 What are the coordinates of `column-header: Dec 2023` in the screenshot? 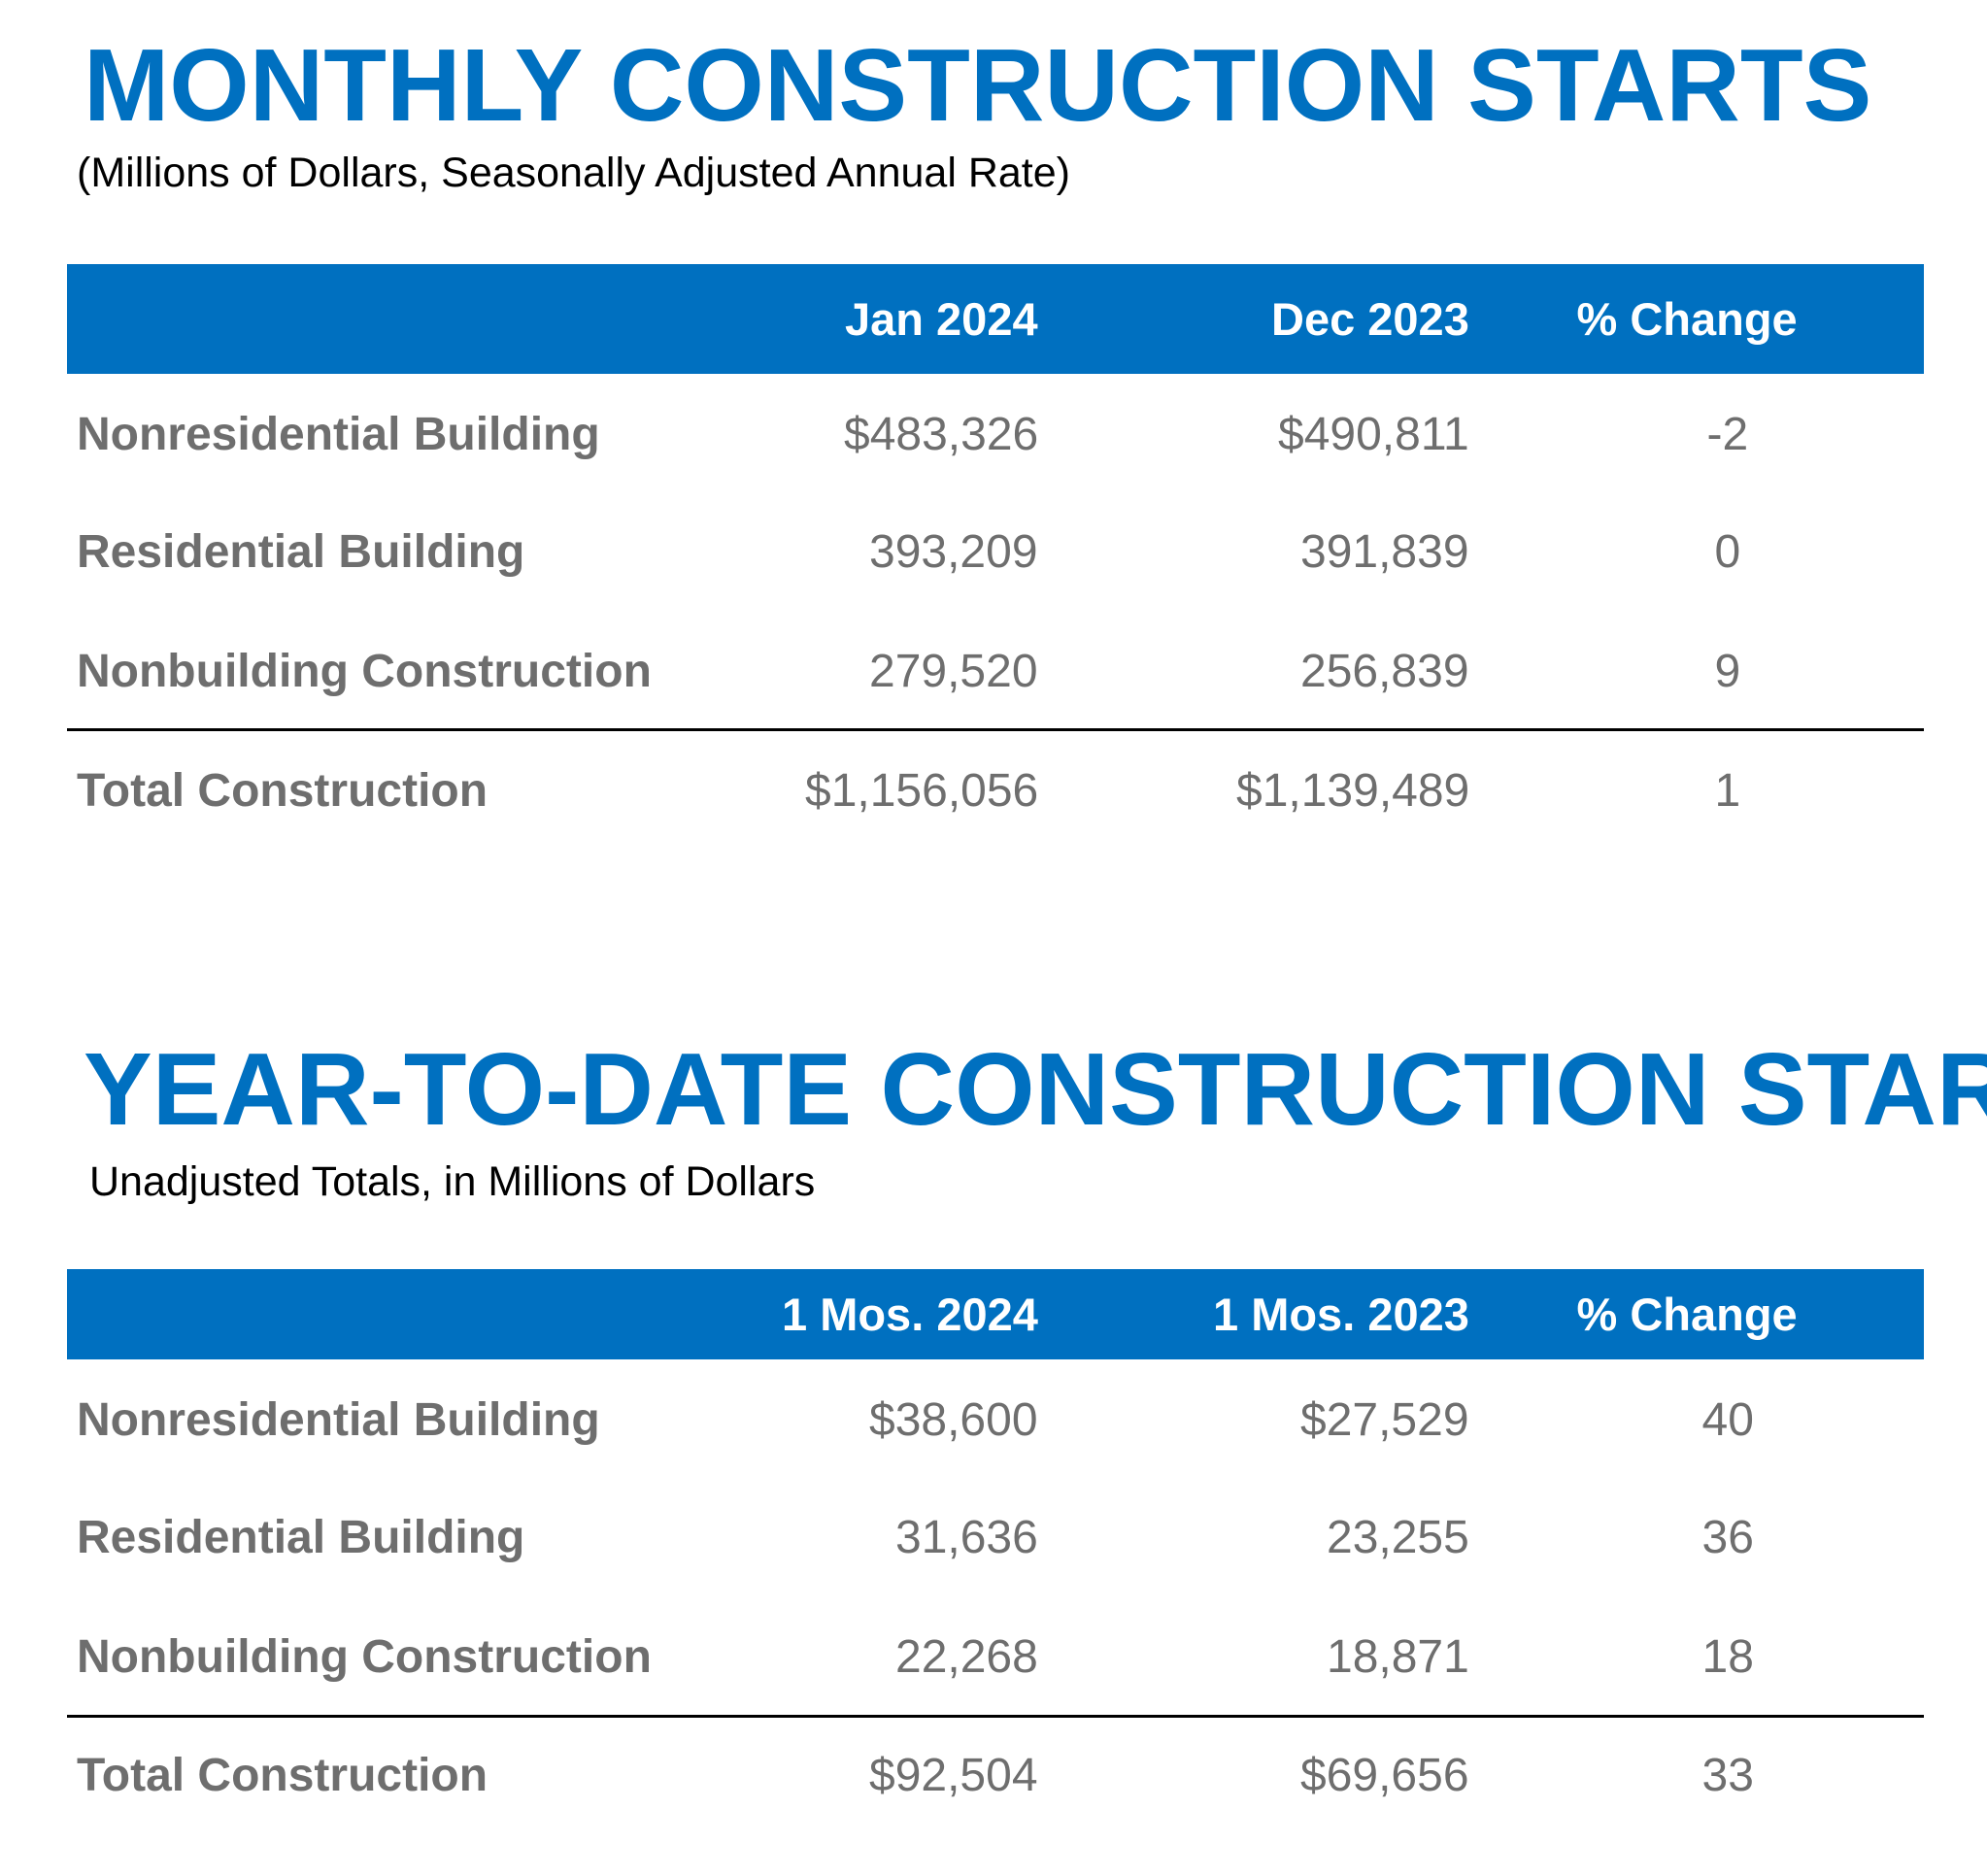 It's located at (1370, 319).